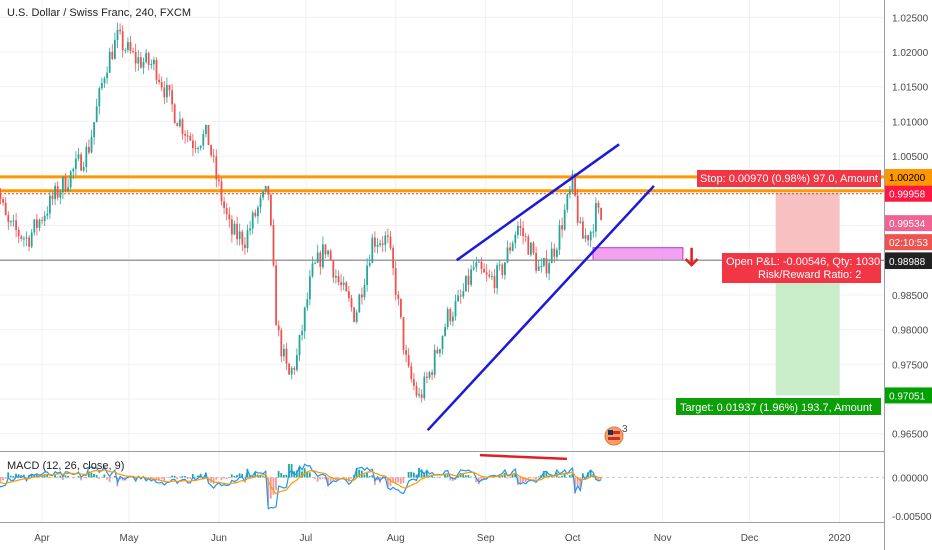 The height and width of the screenshot is (550, 932). I want to click on event-badge: 3, so click(616, 435).